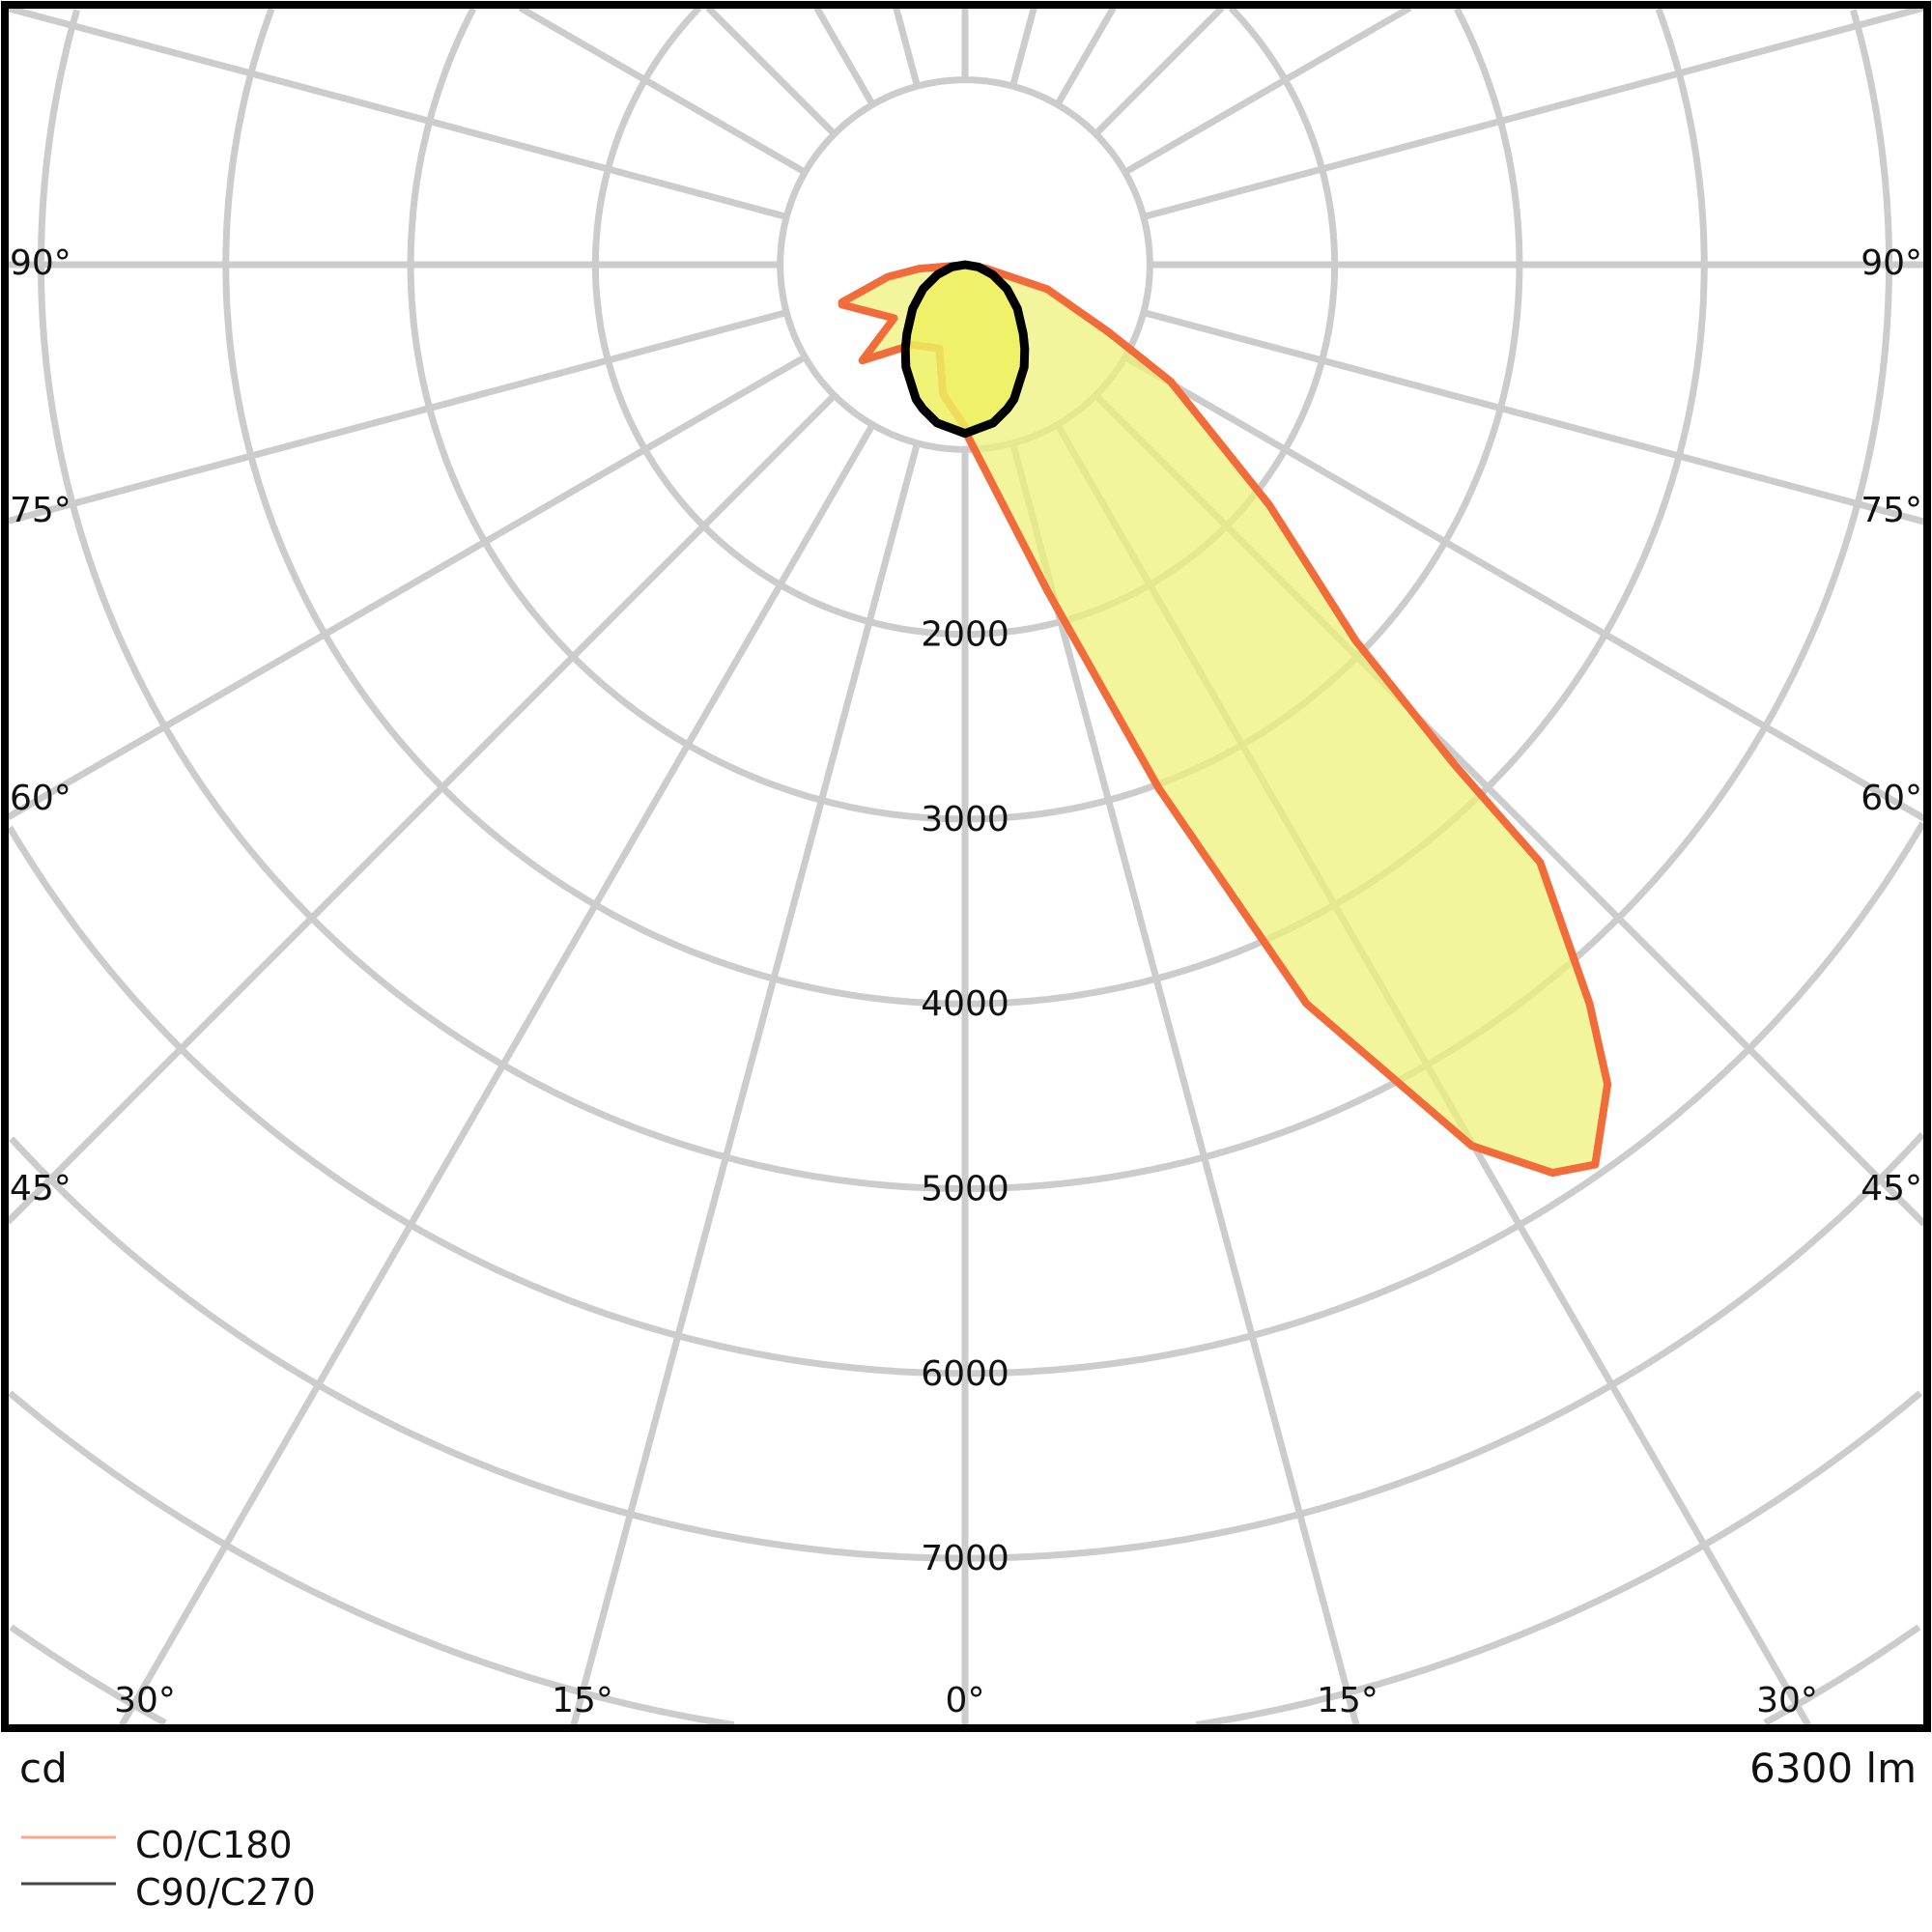 The image size is (1932, 1932). I want to click on flux-label: 6300 lm, so click(1833, 1768).